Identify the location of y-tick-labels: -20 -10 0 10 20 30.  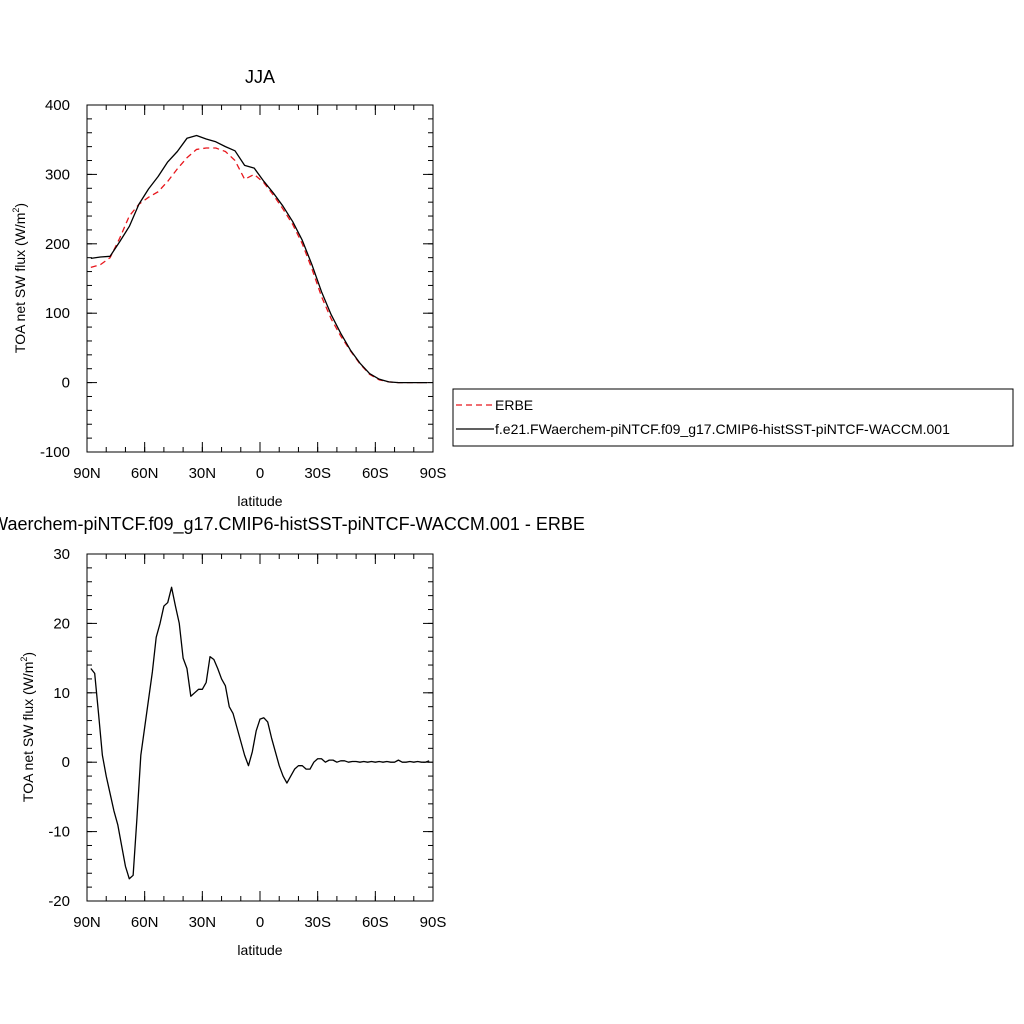
(59, 728).